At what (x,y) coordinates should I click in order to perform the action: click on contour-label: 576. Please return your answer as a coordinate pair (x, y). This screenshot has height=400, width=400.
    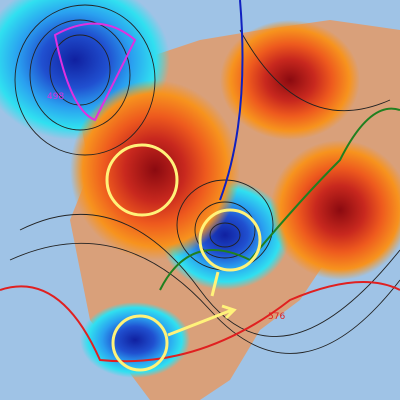
    Looking at the image, I should click on (276, 317).